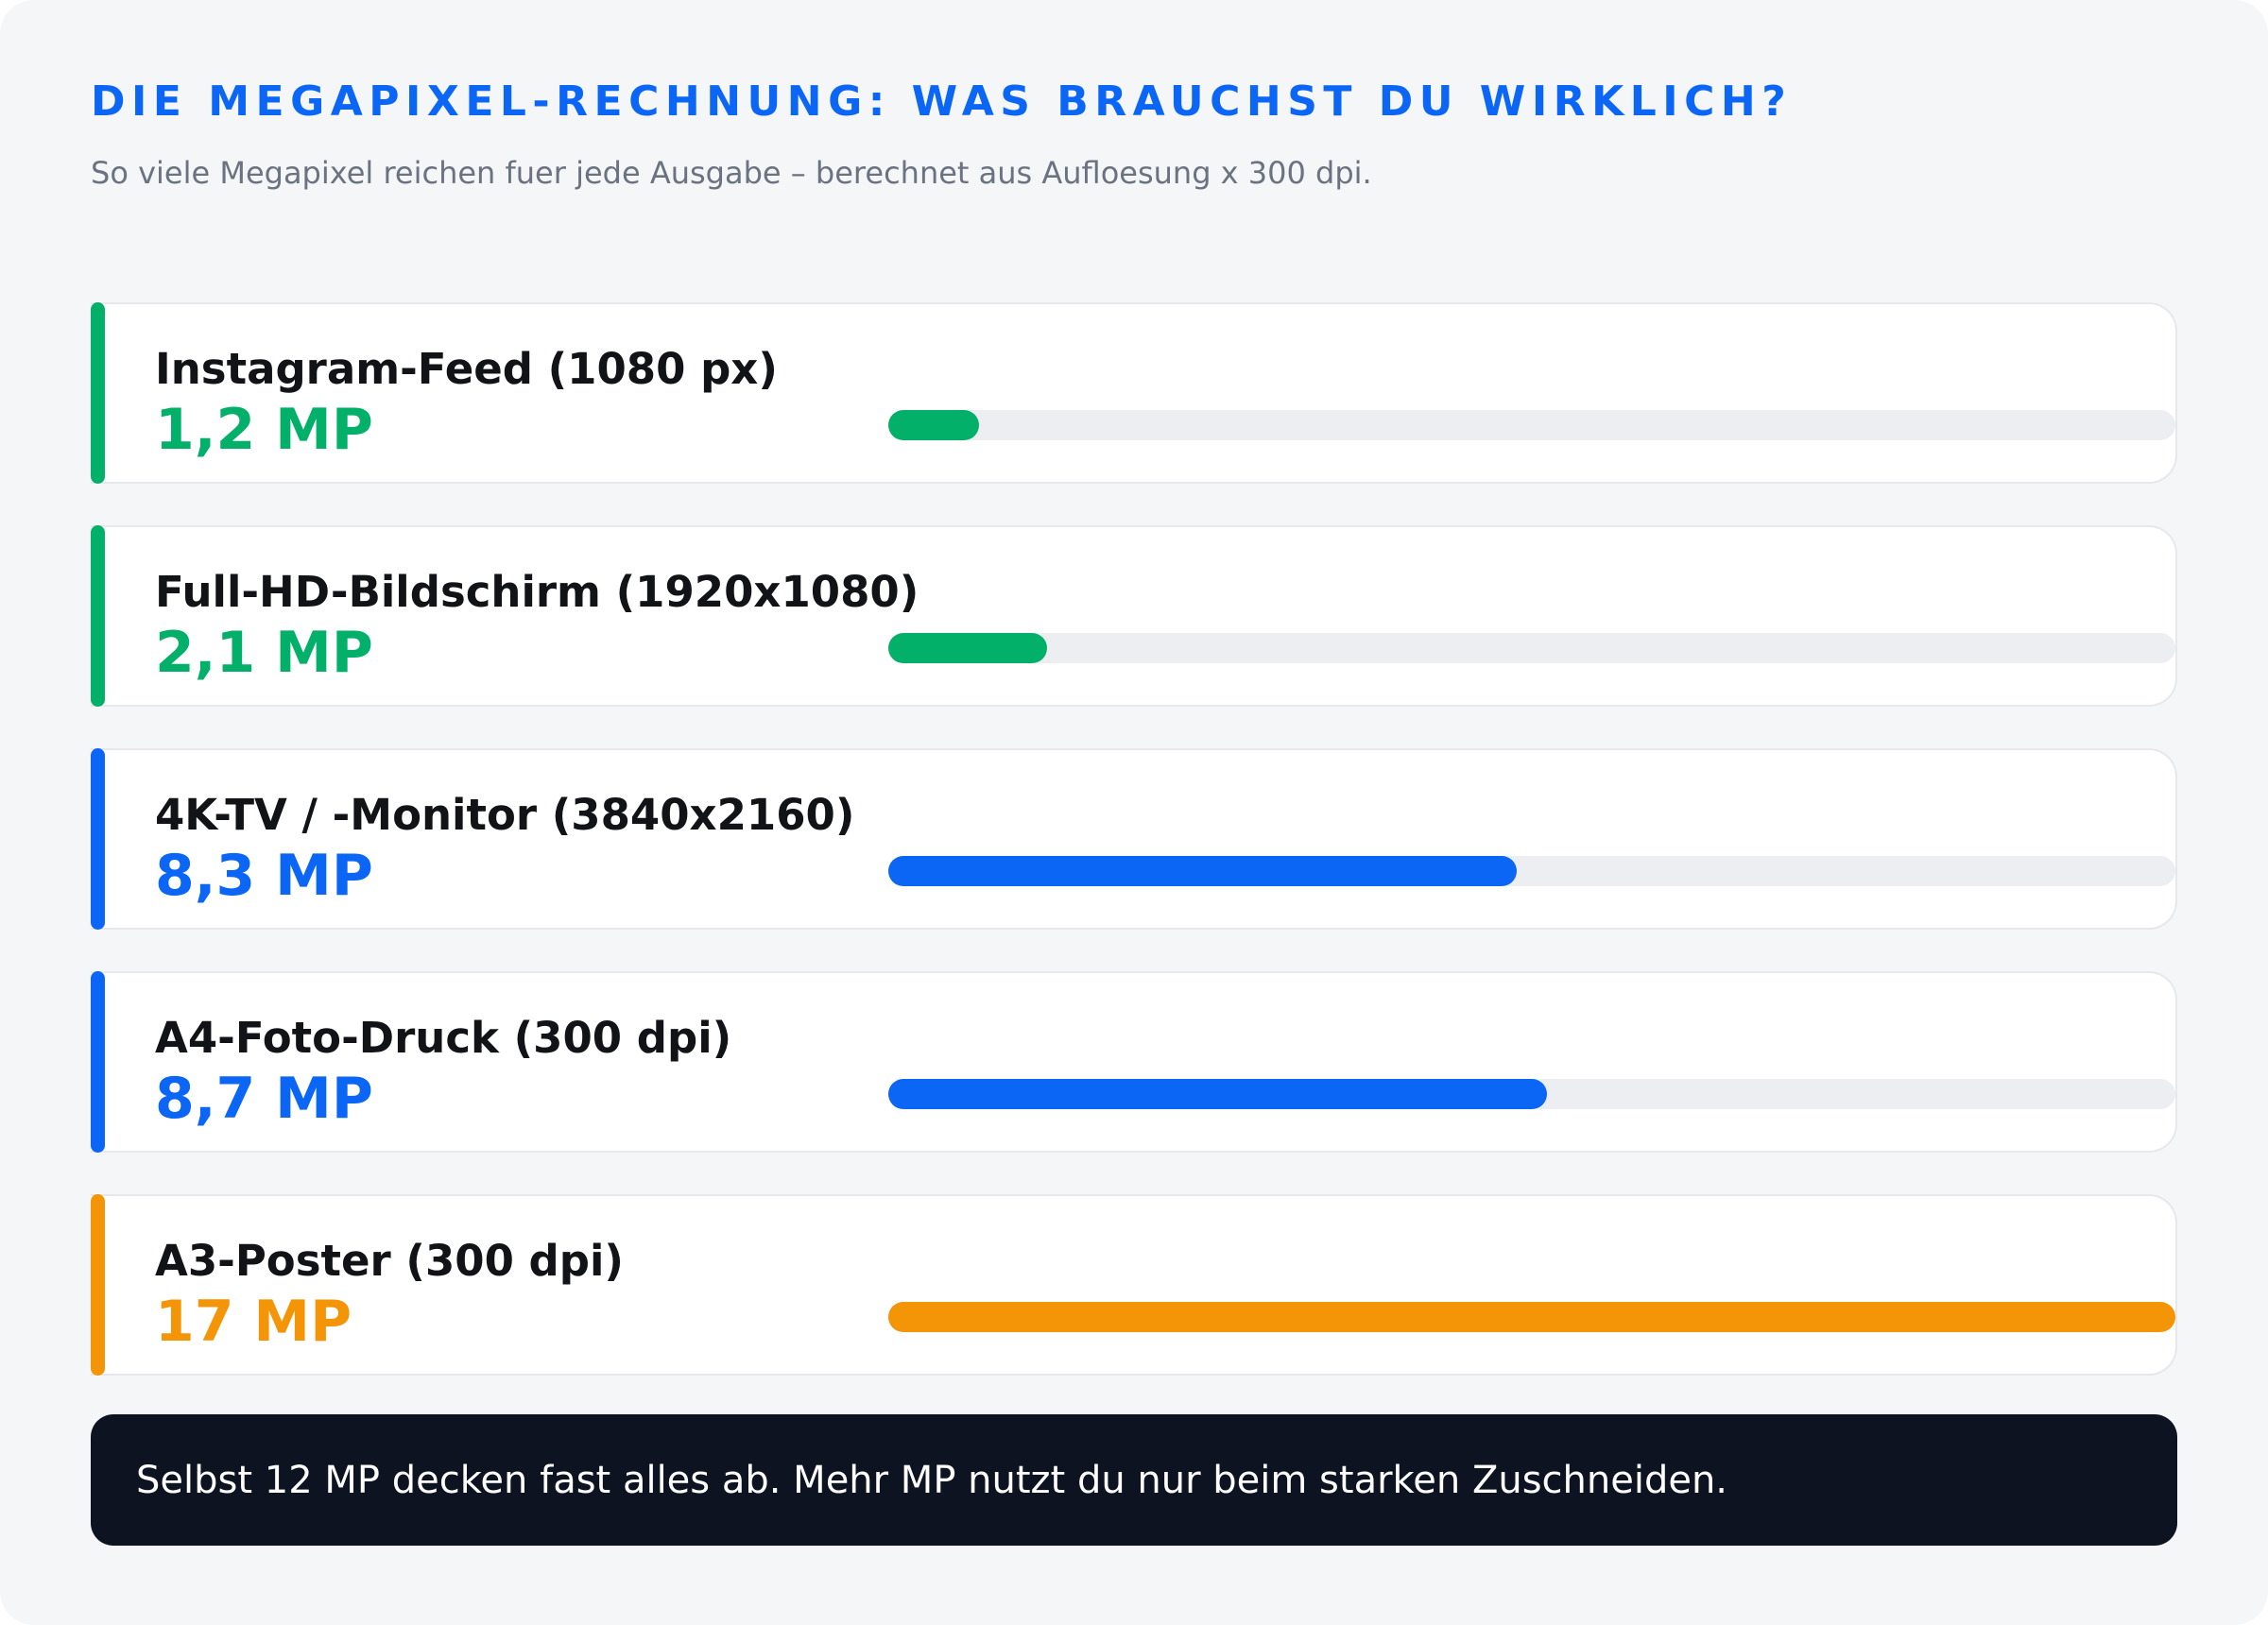 Image resolution: width=2268 pixels, height=1625 pixels. Describe the element at coordinates (505, 815) in the screenshot. I see `category-label: 4K-TV / -Monitor (3840x2160)` at that location.